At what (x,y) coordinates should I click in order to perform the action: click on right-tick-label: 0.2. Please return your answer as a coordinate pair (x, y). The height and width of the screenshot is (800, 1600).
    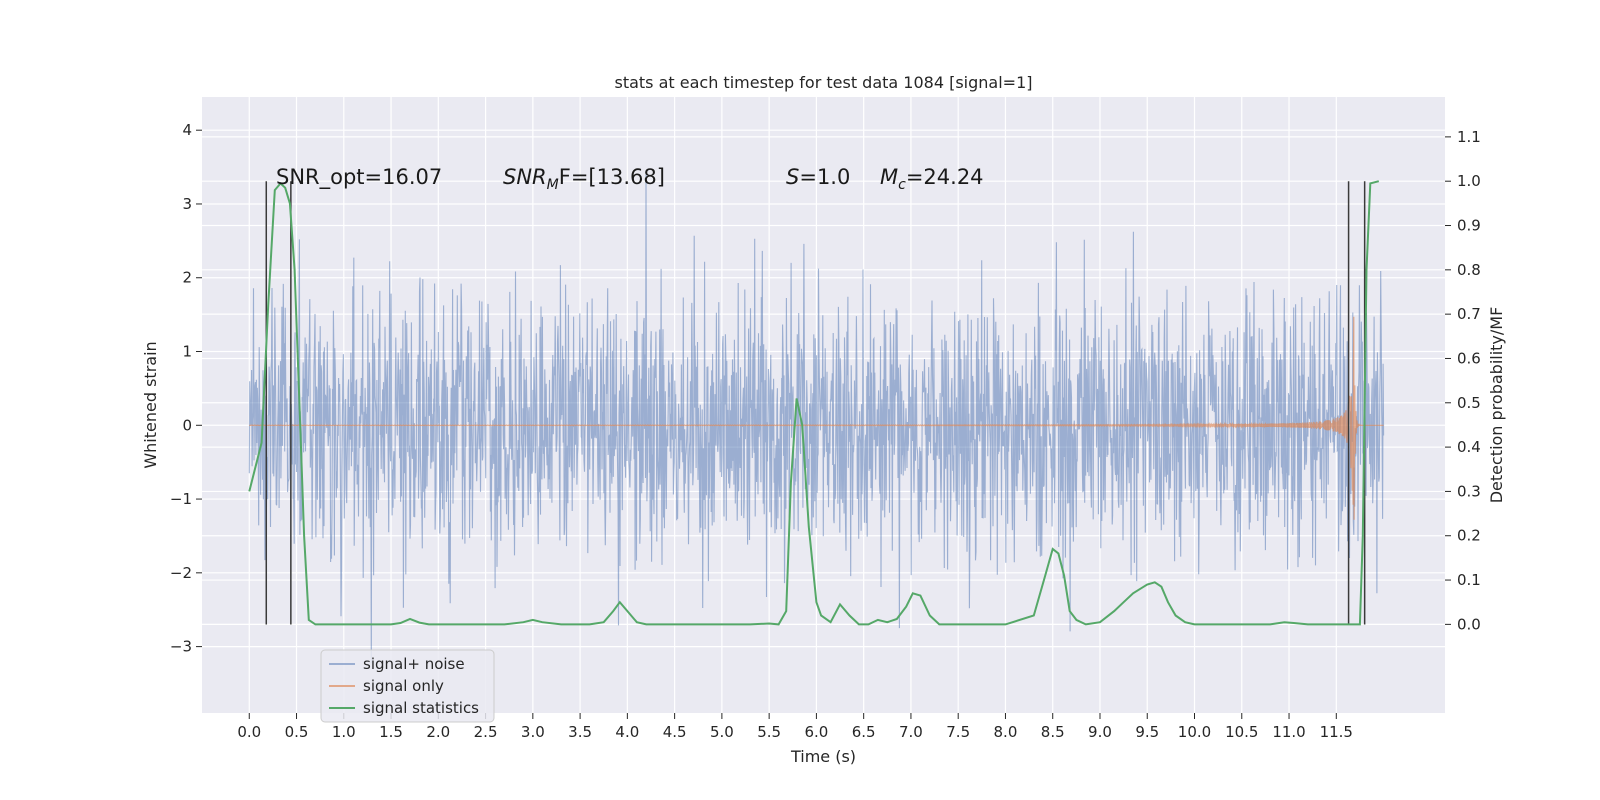
    Looking at the image, I should click on (1469, 536).